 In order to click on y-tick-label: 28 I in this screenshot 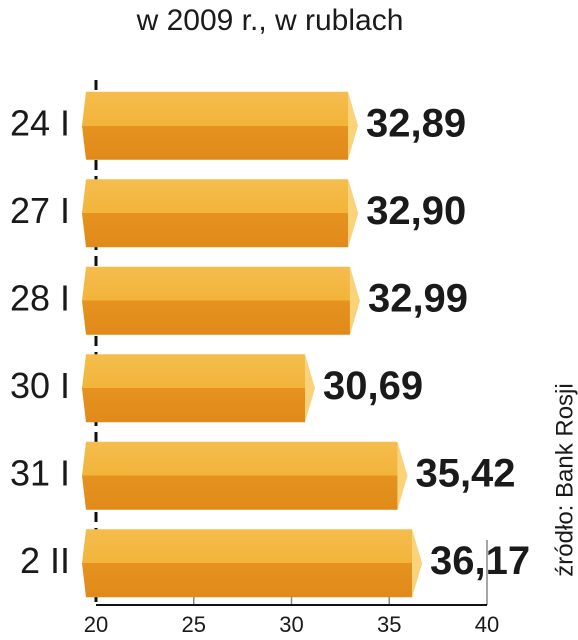, I will do `click(40, 297)`.